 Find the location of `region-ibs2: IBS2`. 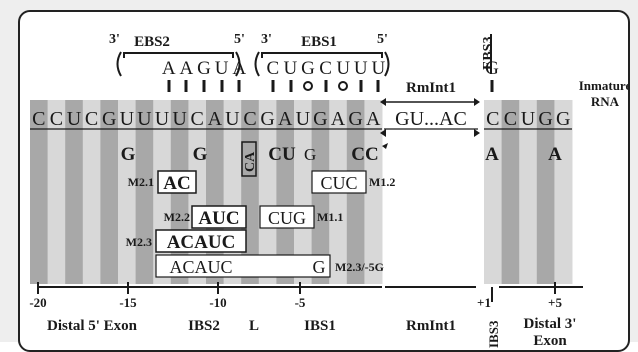

region-ibs2: IBS2 is located at coordinates (204, 326).